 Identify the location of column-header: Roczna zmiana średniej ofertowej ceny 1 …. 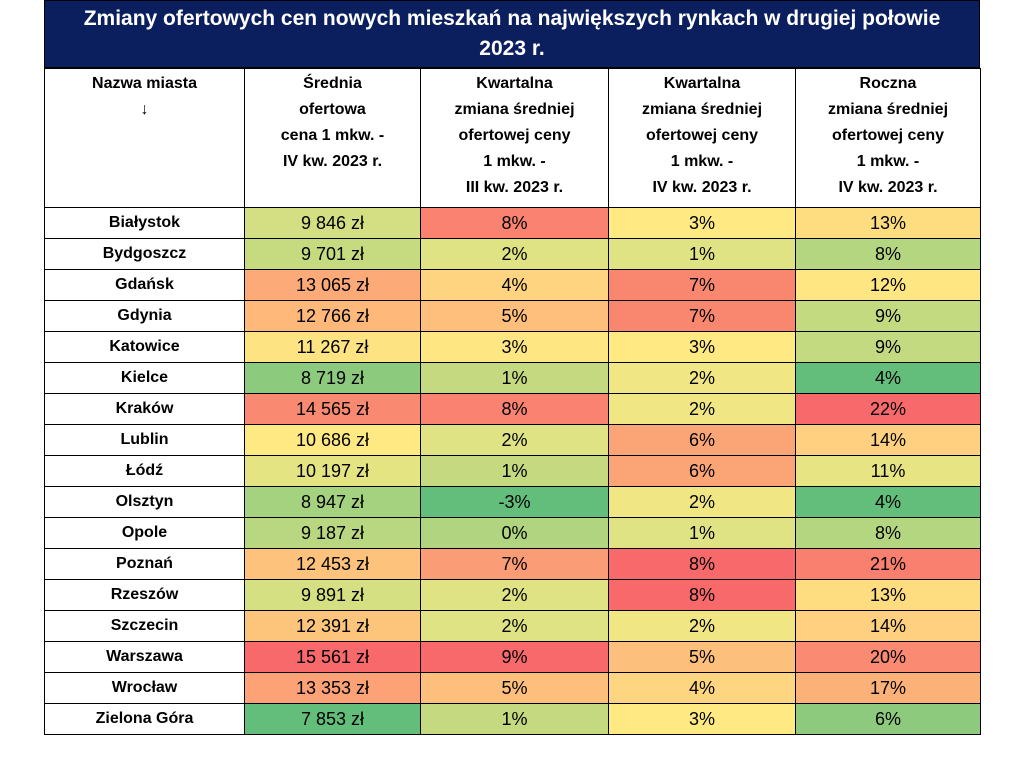
(888, 138).